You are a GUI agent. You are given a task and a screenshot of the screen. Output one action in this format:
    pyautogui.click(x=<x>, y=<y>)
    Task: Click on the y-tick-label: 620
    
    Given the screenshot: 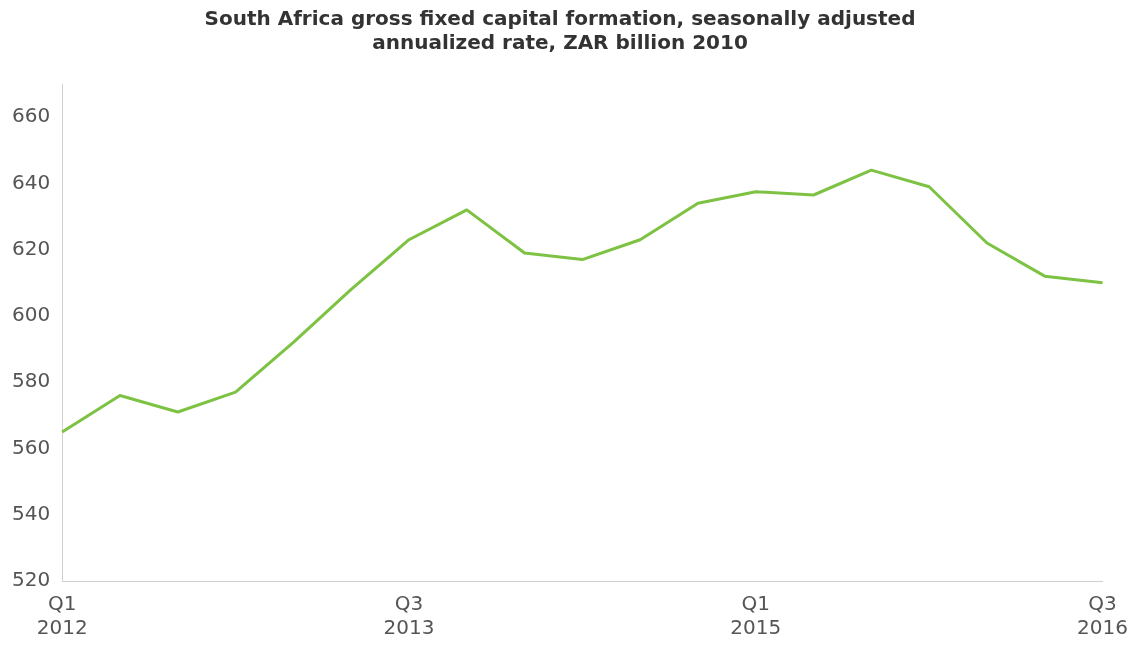 What is the action you would take?
    pyautogui.click(x=31, y=247)
    